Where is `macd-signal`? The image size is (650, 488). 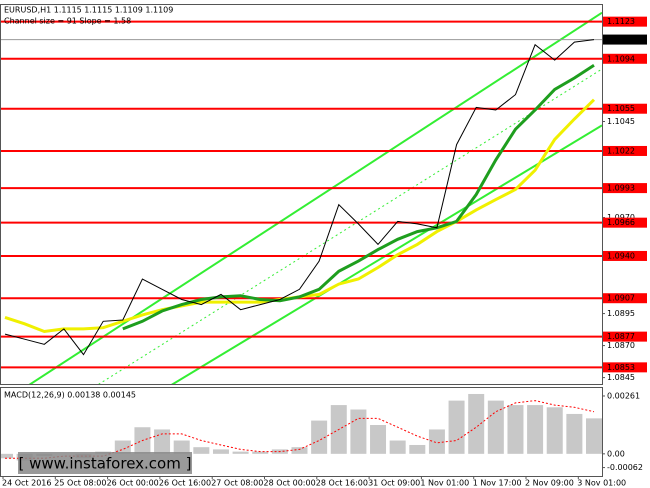 macd-signal is located at coordinates (300, 429).